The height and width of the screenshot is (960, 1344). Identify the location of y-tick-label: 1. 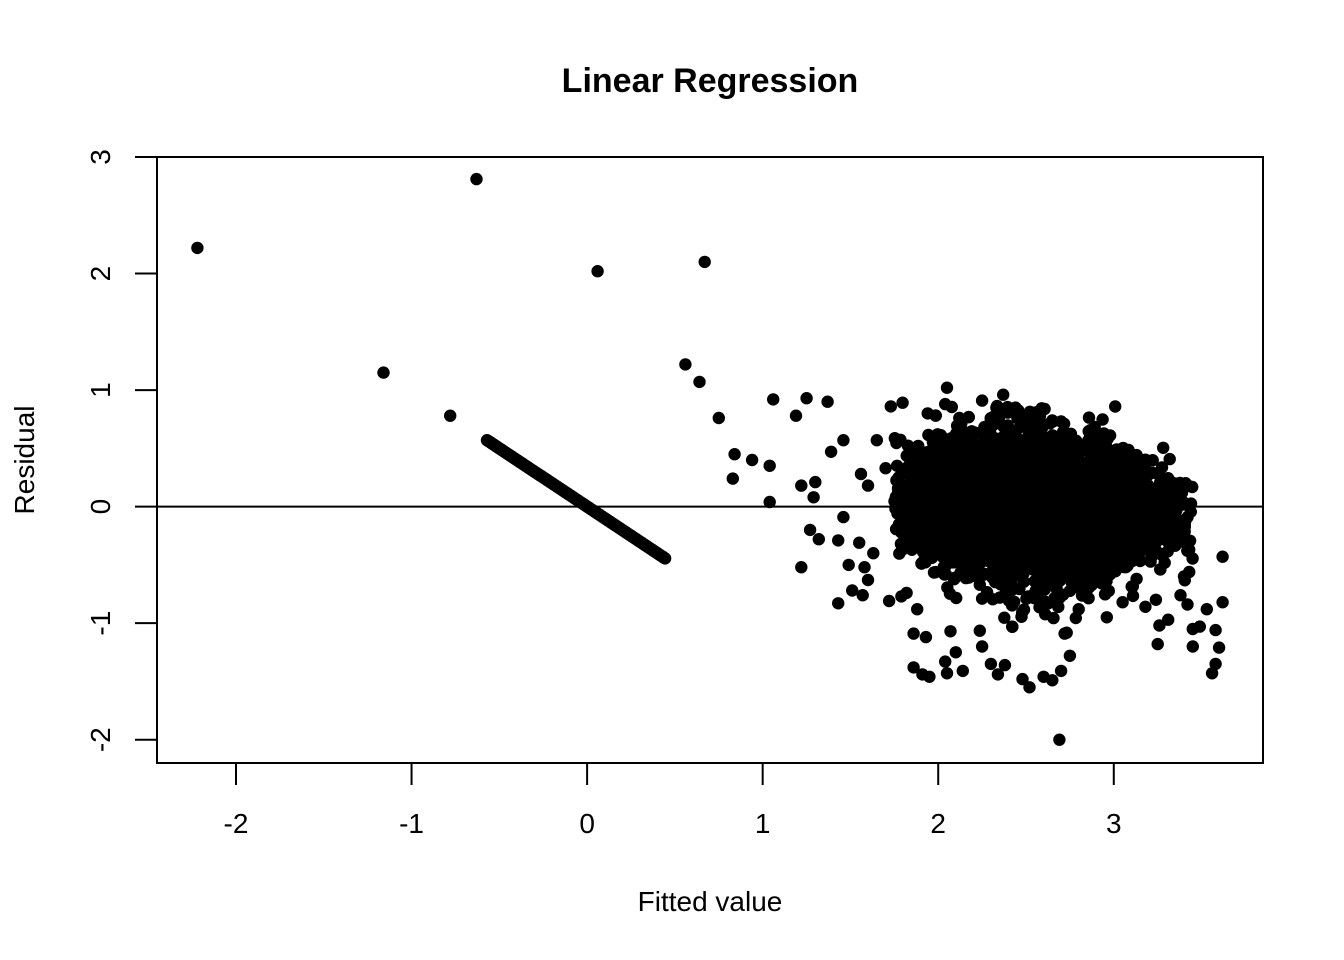
(100, 390).